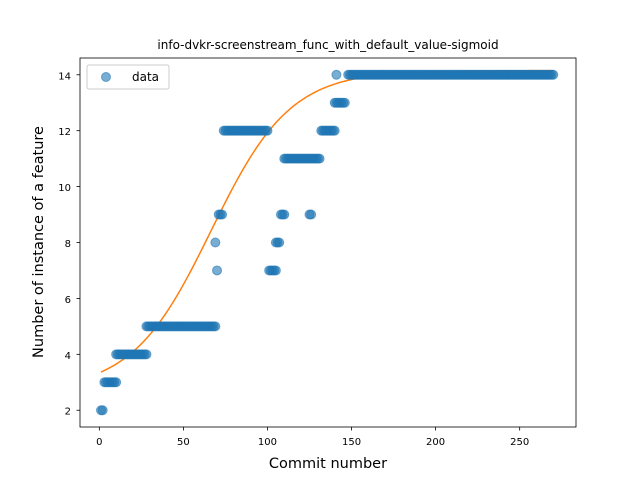 This screenshot has width=640, height=480. Describe the element at coordinates (64, 188) in the screenshot. I see `y-tick-label: 10` at that location.